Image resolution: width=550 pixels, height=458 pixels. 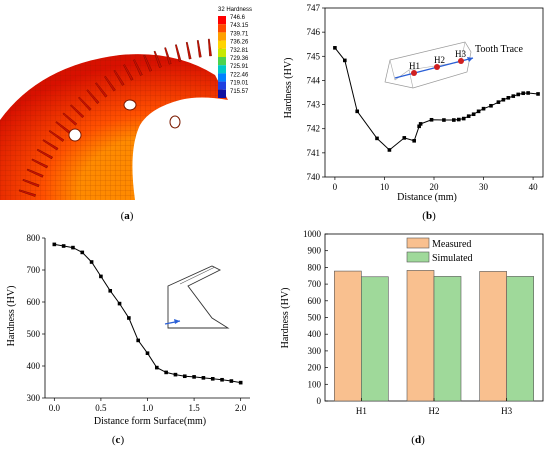 I want to click on y-tick-label: 743, so click(x=314, y=105).